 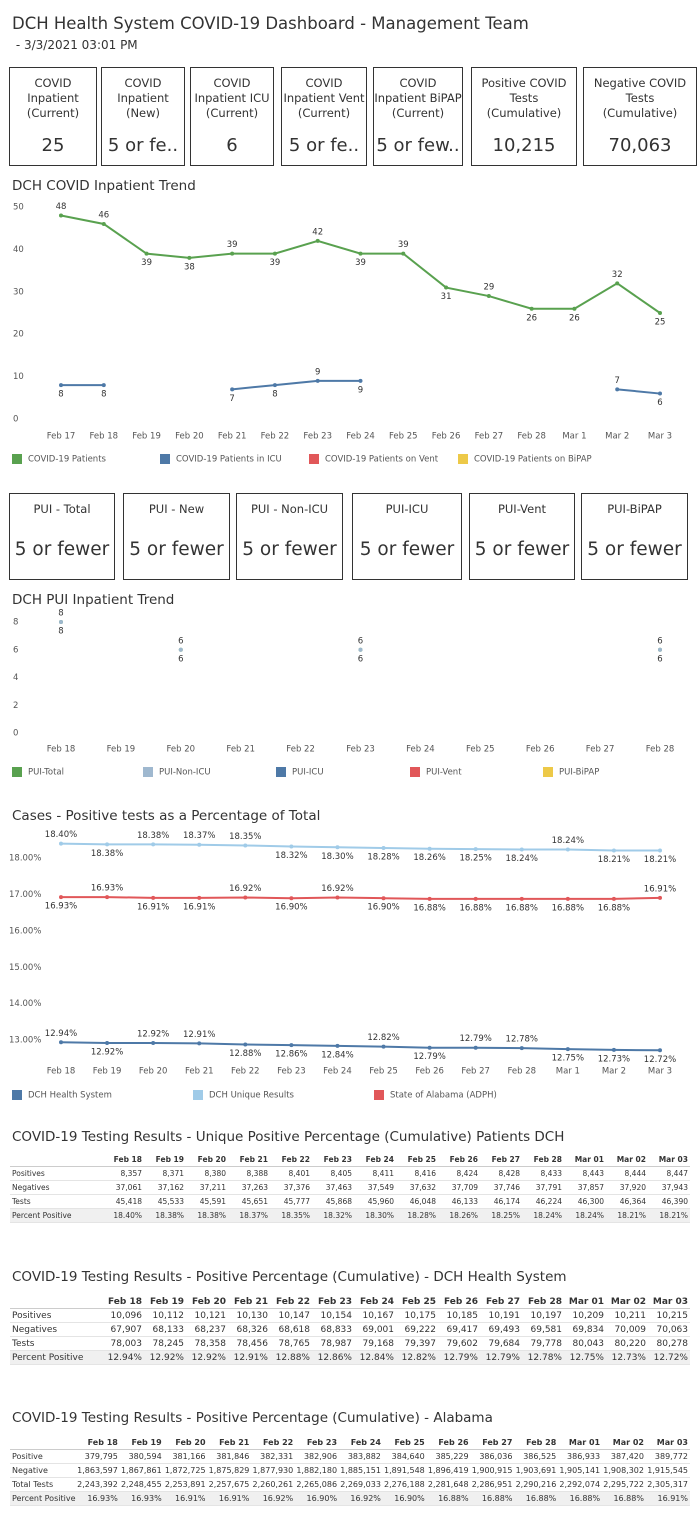 I want to click on pui-value: 5 or fewer, so click(x=407, y=549).